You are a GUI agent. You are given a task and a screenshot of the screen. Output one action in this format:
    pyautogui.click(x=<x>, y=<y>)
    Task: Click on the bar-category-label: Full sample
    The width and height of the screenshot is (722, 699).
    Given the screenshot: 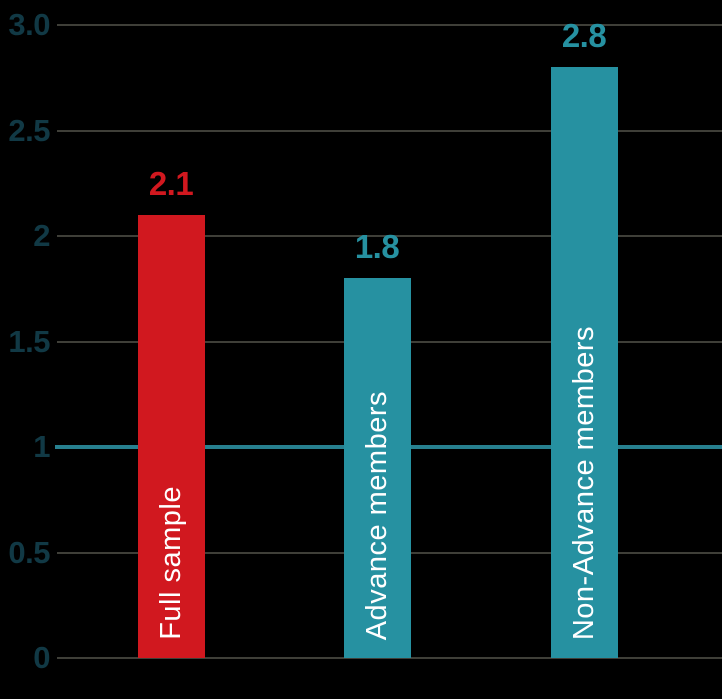 What is the action you would take?
    pyautogui.click(x=170, y=563)
    